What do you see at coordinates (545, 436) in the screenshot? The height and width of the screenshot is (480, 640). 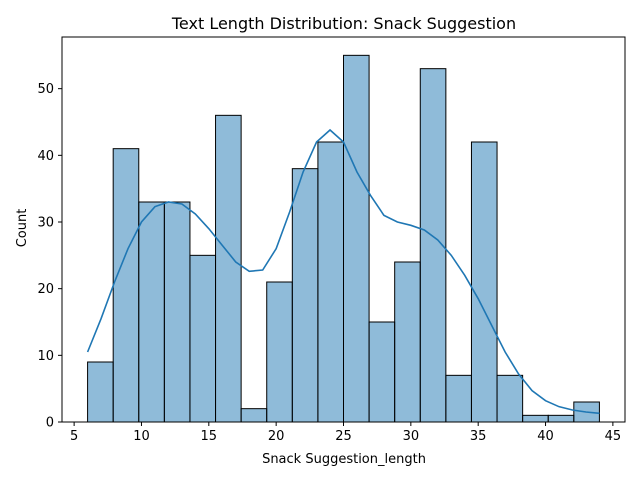 I see `x-tick-label: 40` at bounding box center [545, 436].